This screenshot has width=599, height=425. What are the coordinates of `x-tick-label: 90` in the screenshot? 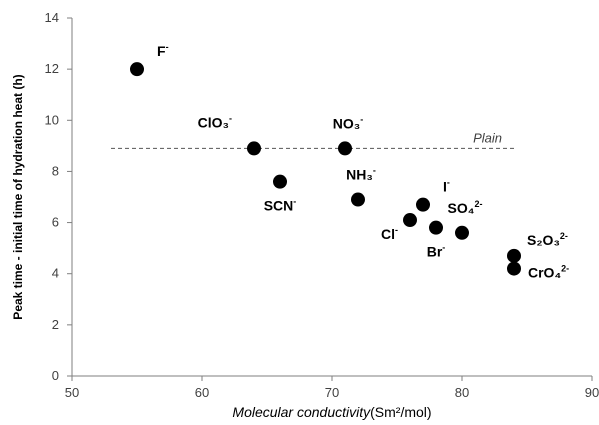 It's located at (592, 392).